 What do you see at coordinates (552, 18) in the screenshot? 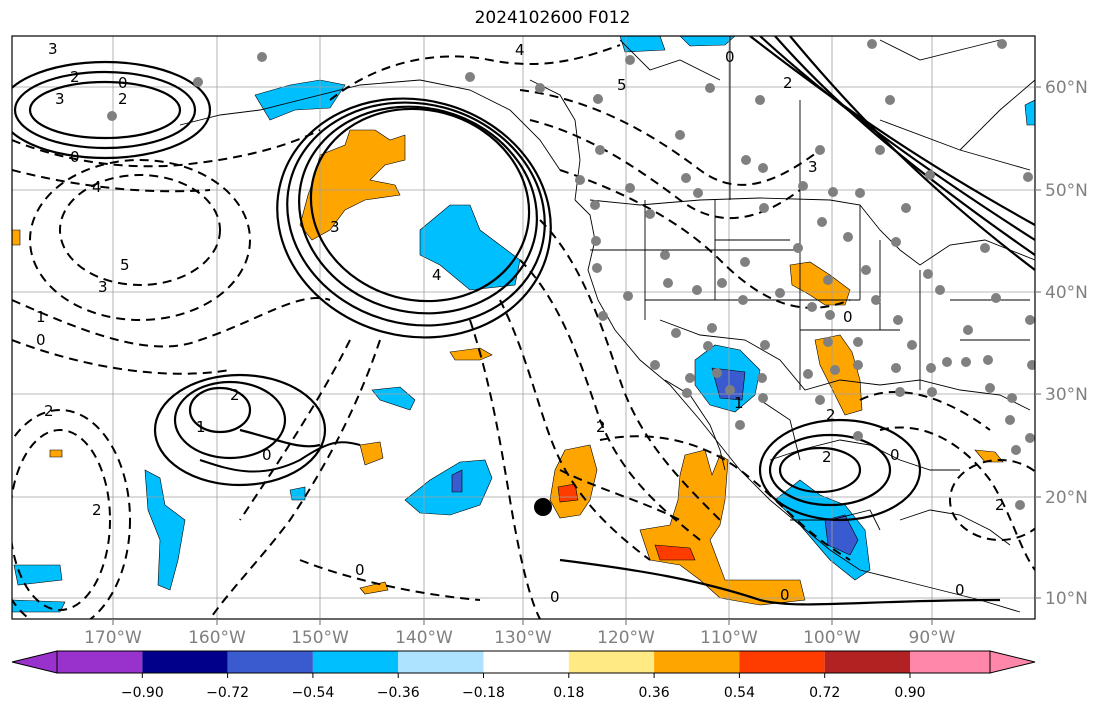
I see `map-title: 2024102600 F012` at bounding box center [552, 18].